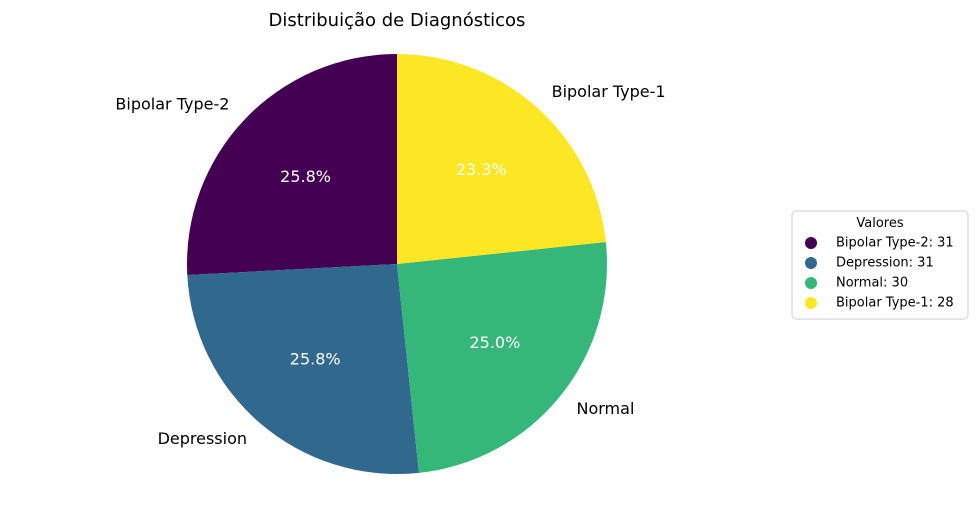  What do you see at coordinates (879, 223) in the screenshot?
I see `legend-title: Valores` at bounding box center [879, 223].